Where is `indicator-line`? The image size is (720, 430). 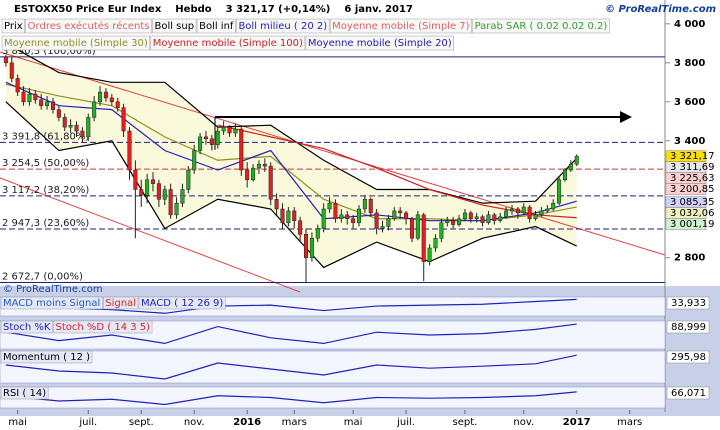
indicator-line is located at coordinates (291, 398).